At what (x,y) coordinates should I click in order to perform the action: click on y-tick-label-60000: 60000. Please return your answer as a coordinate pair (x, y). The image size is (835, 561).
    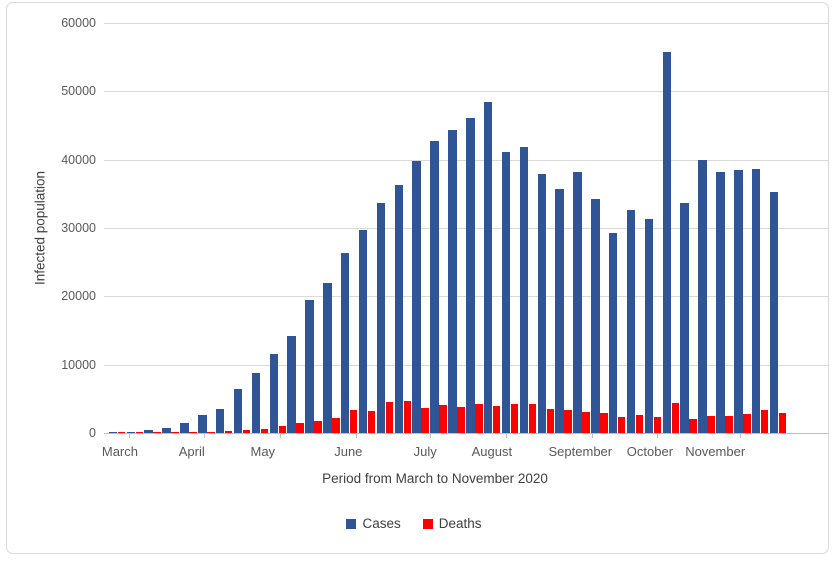
    Looking at the image, I should click on (78, 23).